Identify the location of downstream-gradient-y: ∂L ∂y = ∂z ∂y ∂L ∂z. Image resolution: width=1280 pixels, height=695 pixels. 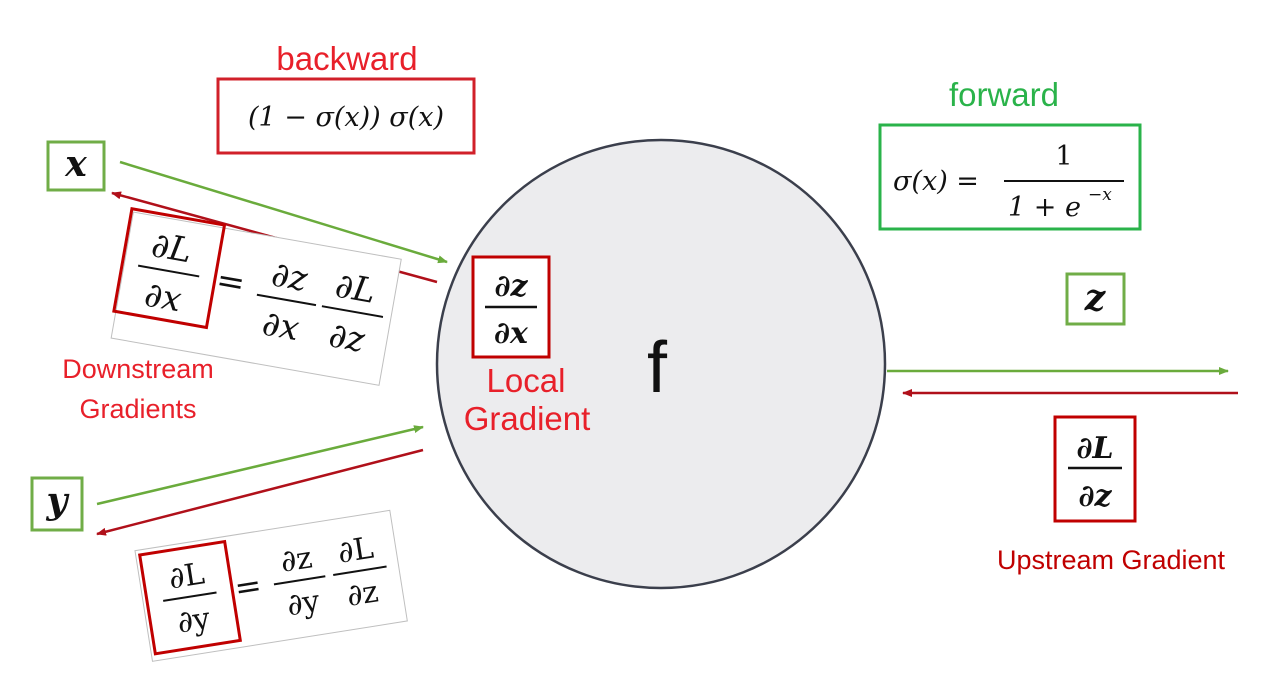
(271, 585).